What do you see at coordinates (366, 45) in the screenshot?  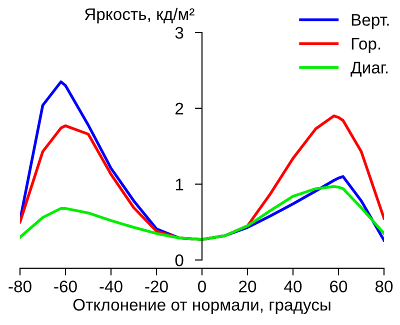 I see `legend-label: Гор.` at bounding box center [366, 45].